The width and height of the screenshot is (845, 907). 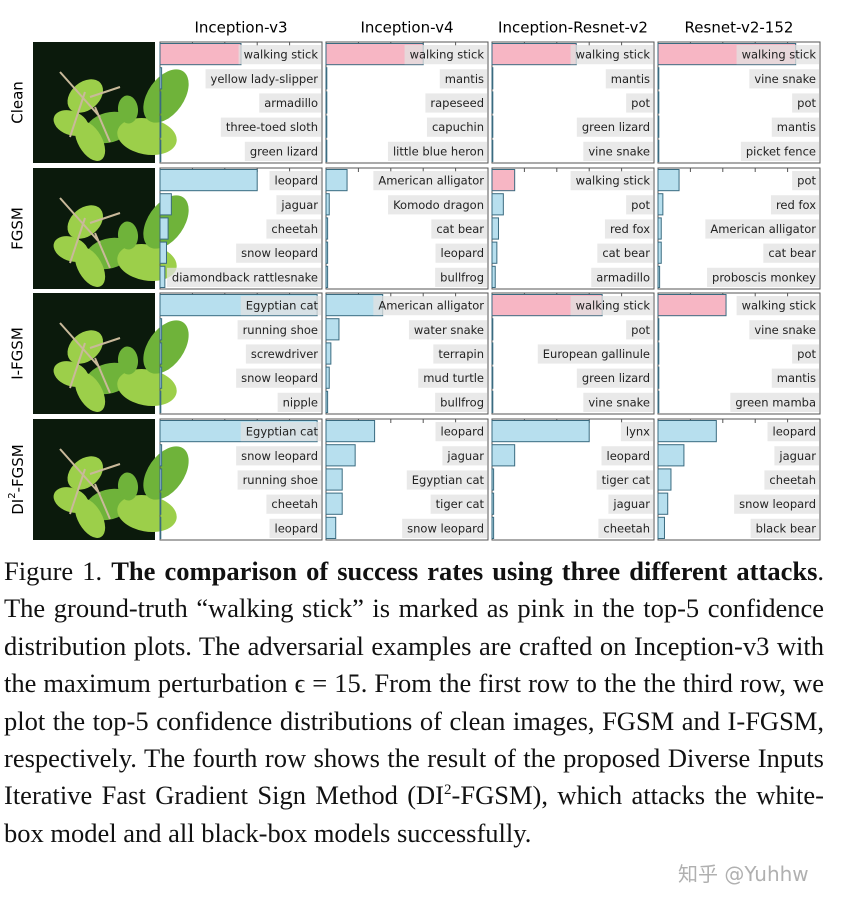 What do you see at coordinates (90, 107) in the screenshot?
I see `stick` at bounding box center [90, 107].